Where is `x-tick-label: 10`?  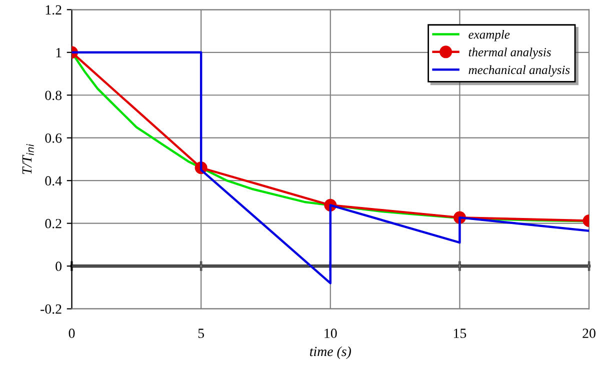 x-tick-label: 10 is located at coordinates (330, 333).